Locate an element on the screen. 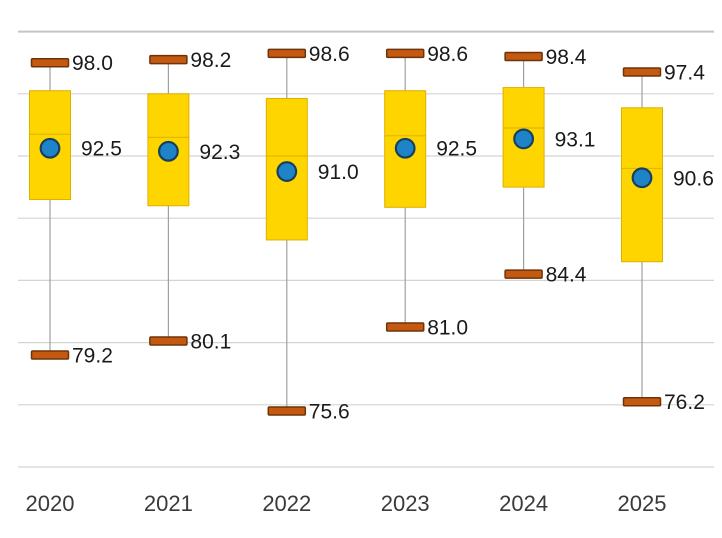 The height and width of the screenshot is (538, 722). year-label-2020: 2020 is located at coordinates (50, 503).